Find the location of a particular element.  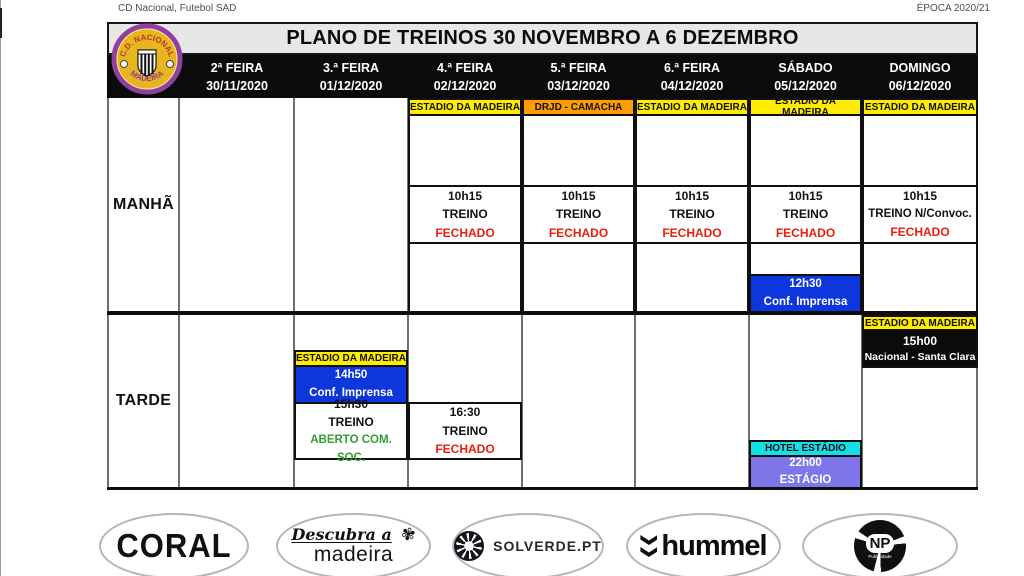

session-activity: TREINO N/Convoc. is located at coordinates (920, 213).